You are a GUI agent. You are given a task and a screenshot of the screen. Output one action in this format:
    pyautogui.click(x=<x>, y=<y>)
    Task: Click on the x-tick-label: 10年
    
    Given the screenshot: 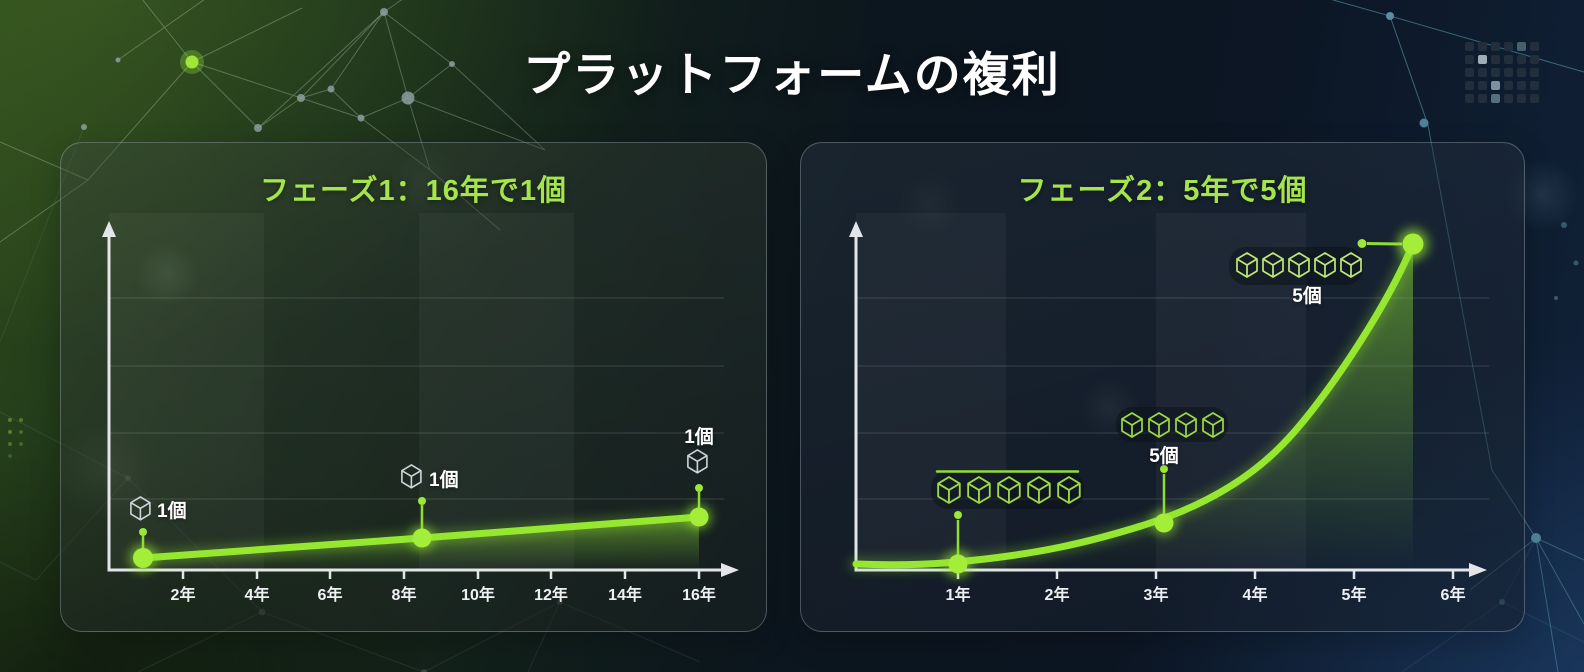 What is the action you would take?
    pyautogui.click(x=478, y=595)
    